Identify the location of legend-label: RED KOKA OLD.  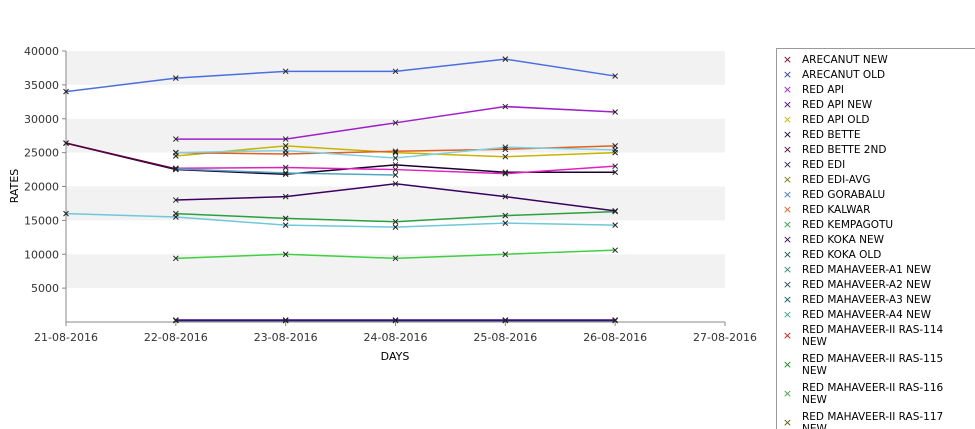
(842, 255).